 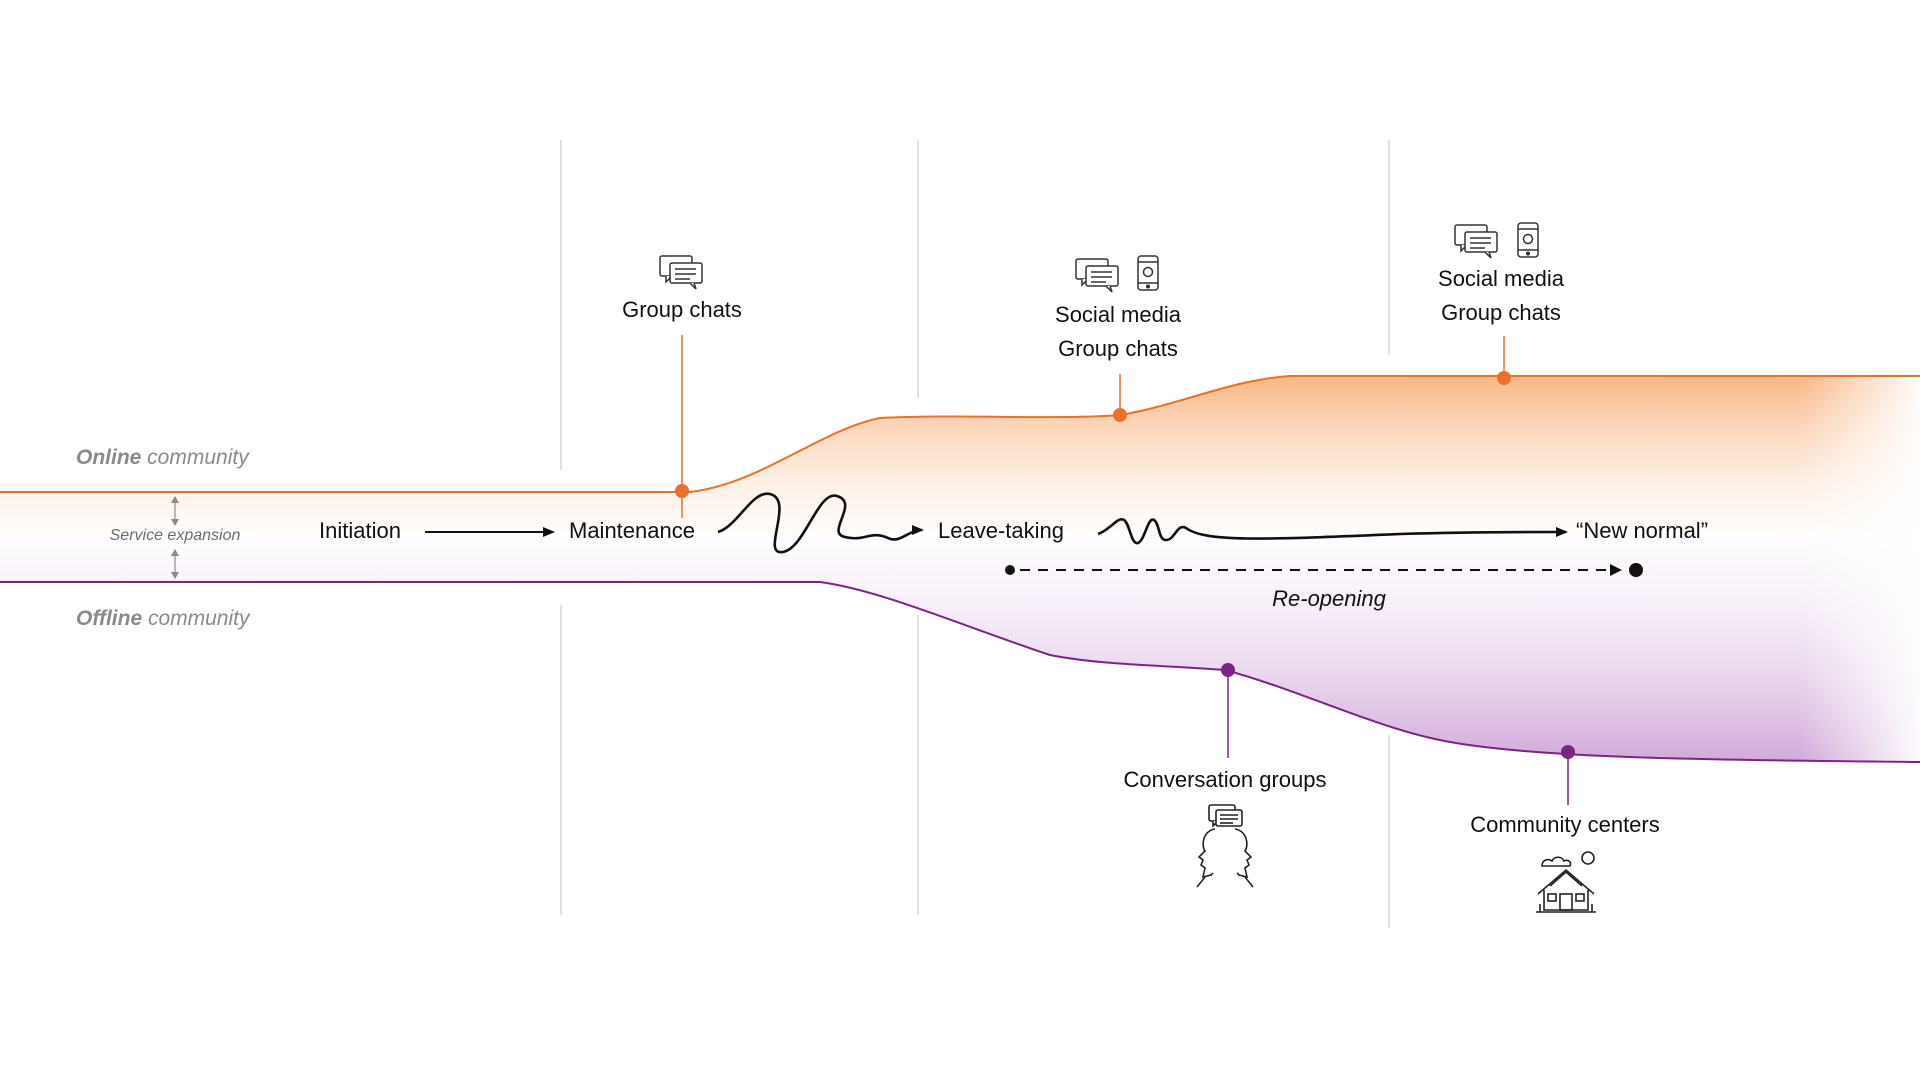 What do you see at coordinates (1225, 846) in the screenshot?
I see `talking-faces-icon` at bounding box center [1225, 846].